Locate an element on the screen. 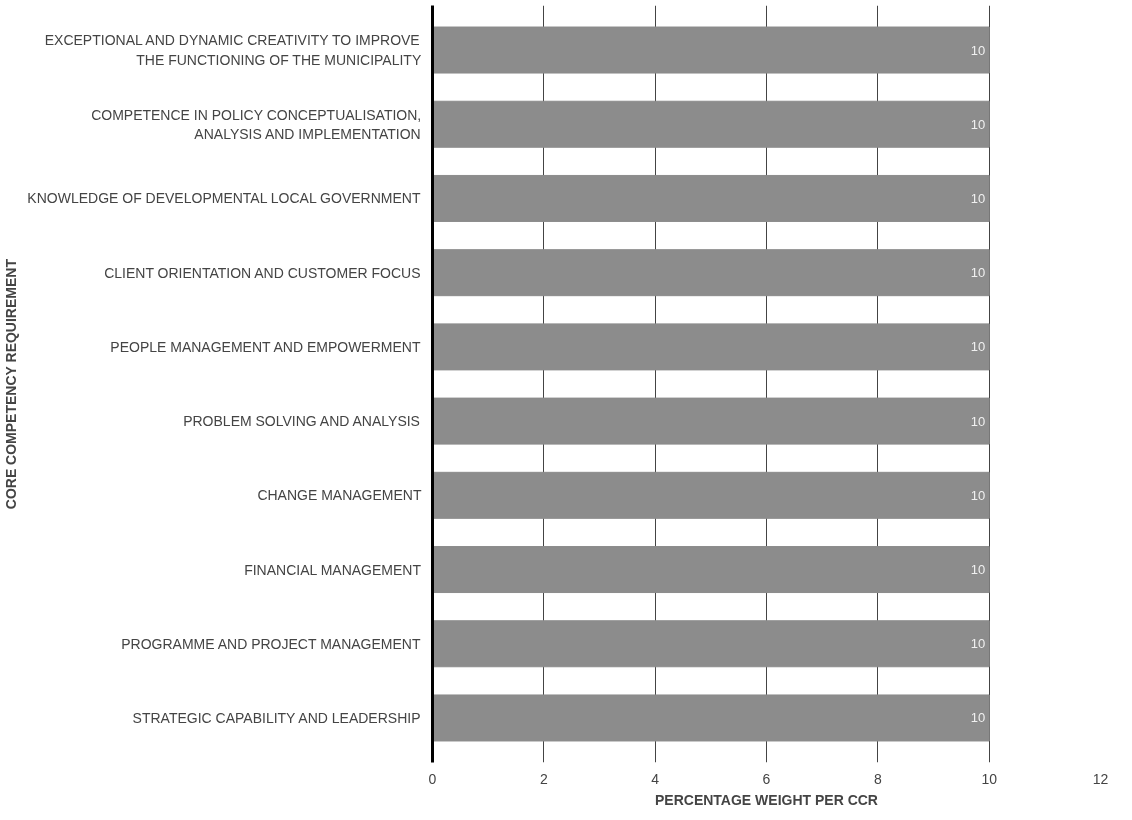 The height and width of the screenshot is (820, 1132). x-tick-label: 2 is located at coordinates (543, 778).